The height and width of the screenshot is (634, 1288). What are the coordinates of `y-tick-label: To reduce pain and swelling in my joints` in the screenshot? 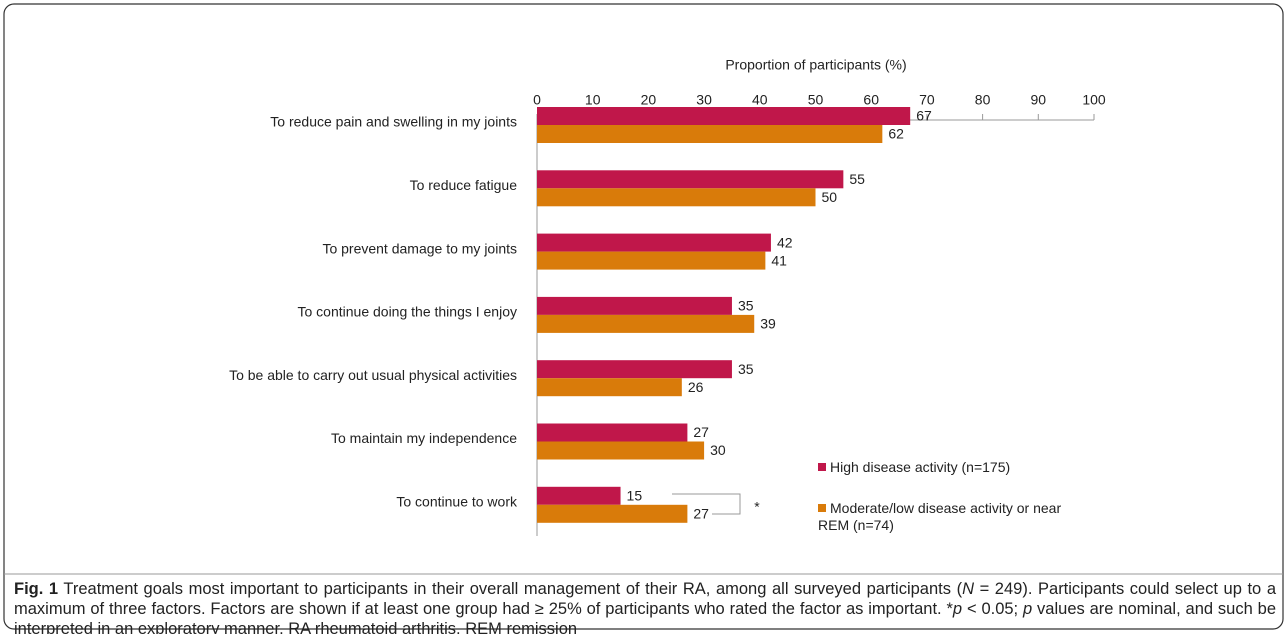 It's located at (393, 122).